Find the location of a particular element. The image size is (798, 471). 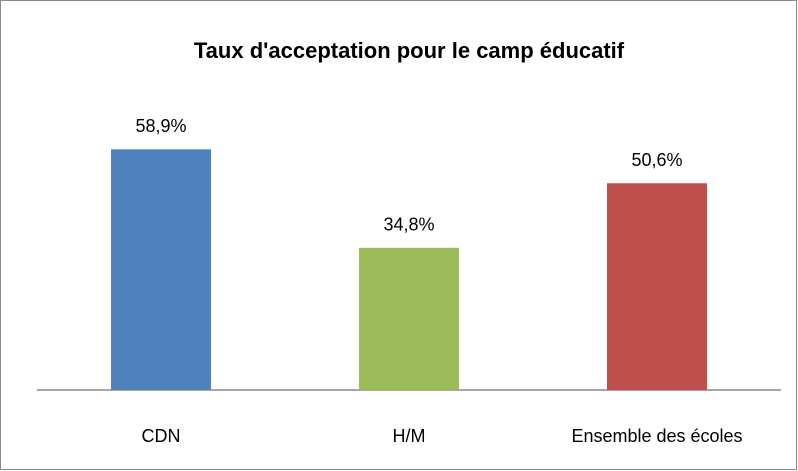

chart-title: Taux d'acceptation pour le camp éducatif is located at coordinates (409, 50).